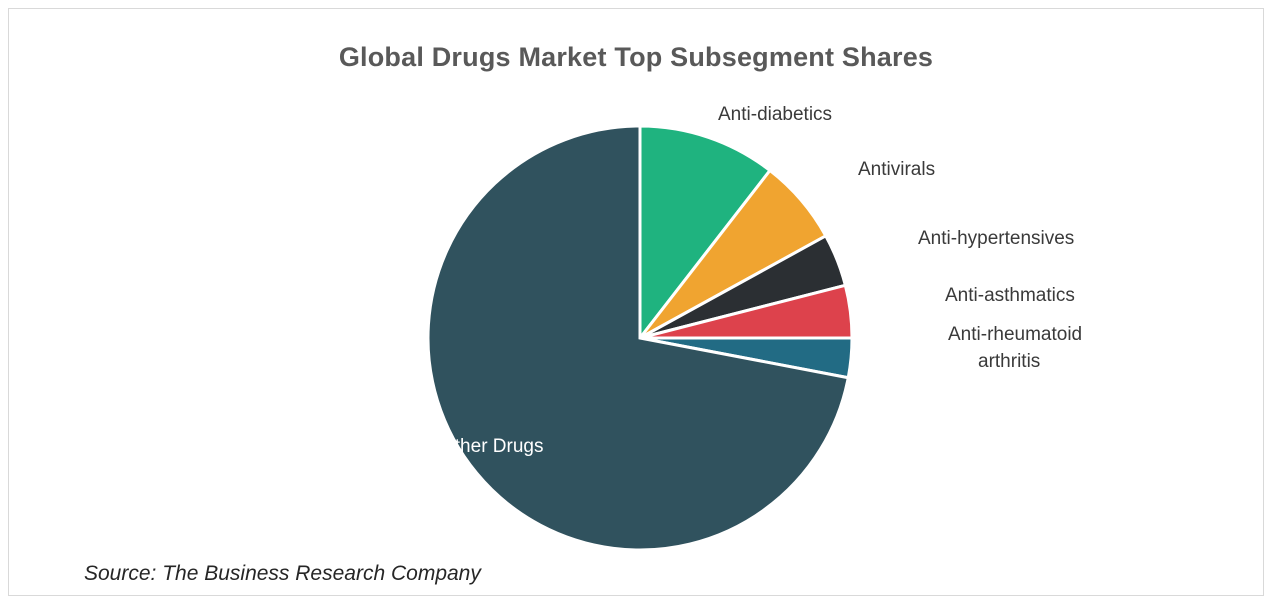 The image size is (1272, 603). What do you see at coordinates (996, 238) in the screenshot?
I see `slice-label-anti-hypertensives: Anti-hypertensives` at bounding box center [996, 238].